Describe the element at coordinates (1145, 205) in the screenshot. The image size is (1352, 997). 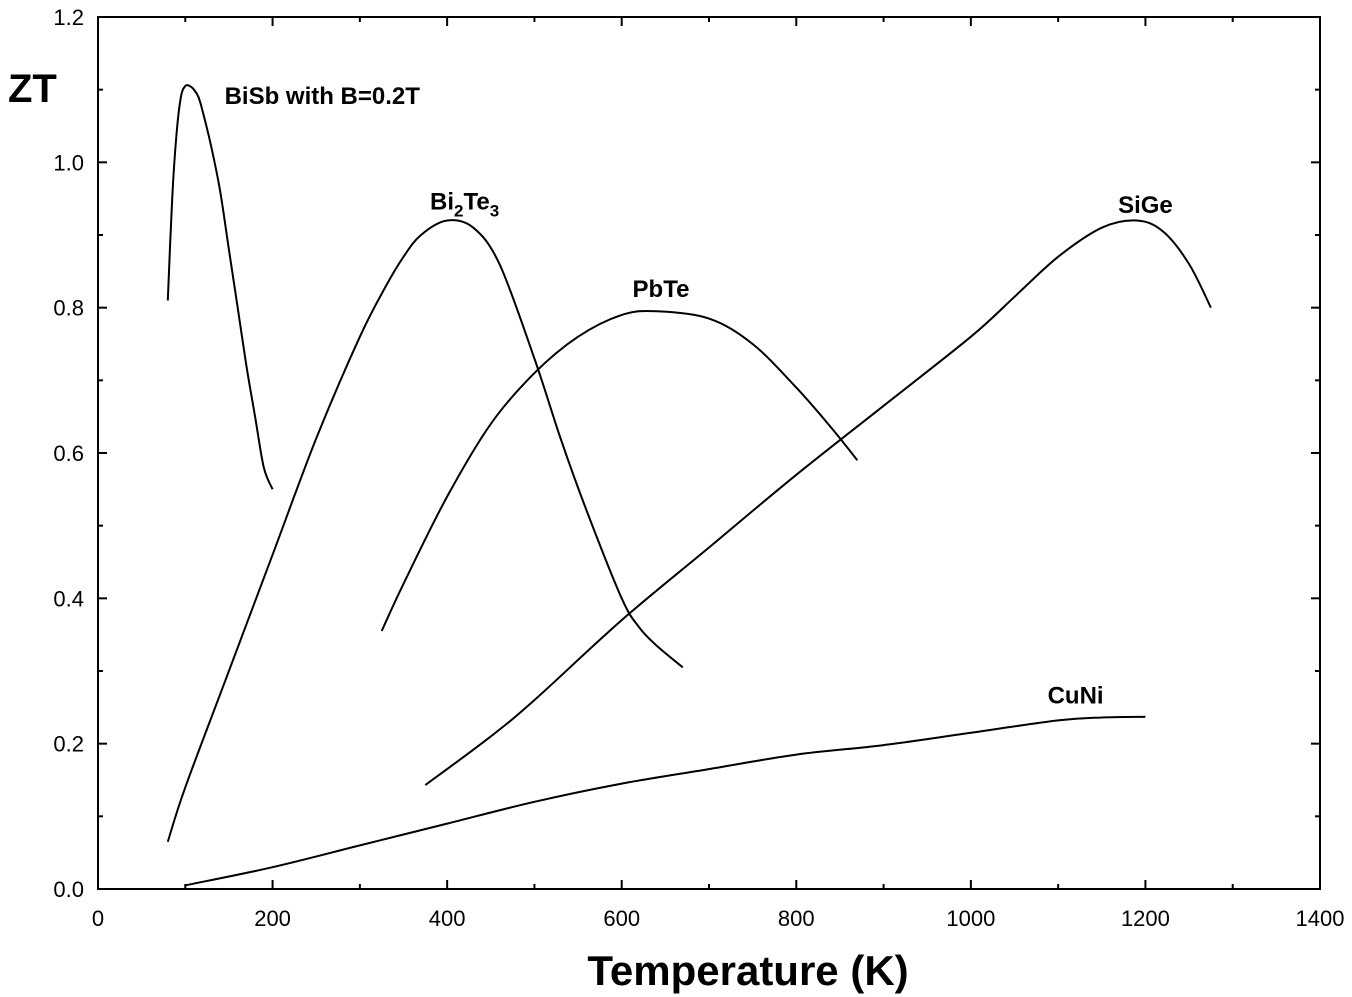
I see `series-label: SiGe` at that location.